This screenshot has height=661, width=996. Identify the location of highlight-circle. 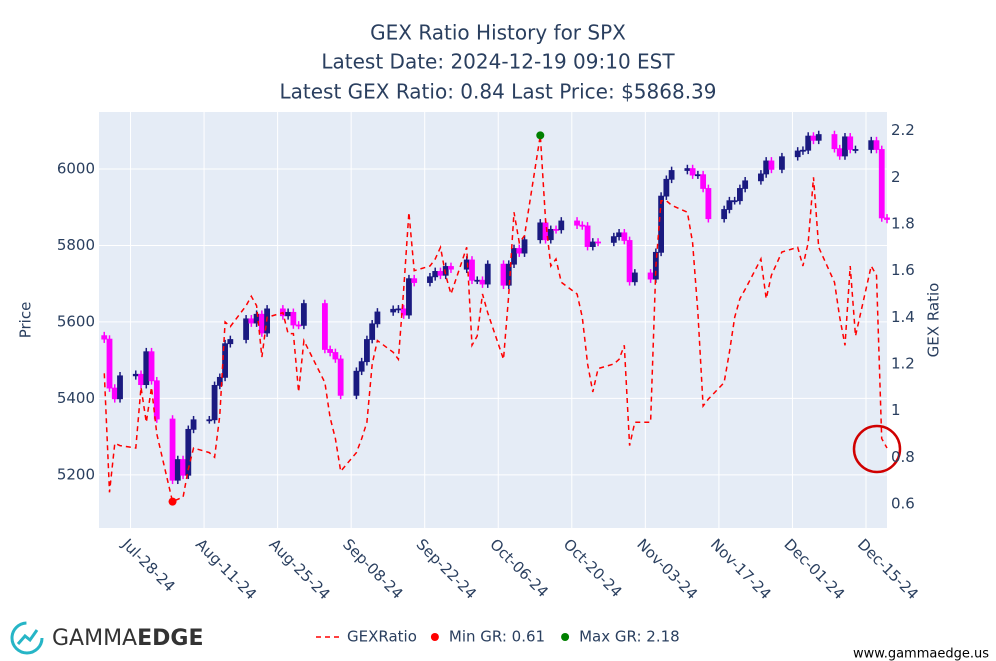
(877, 449).